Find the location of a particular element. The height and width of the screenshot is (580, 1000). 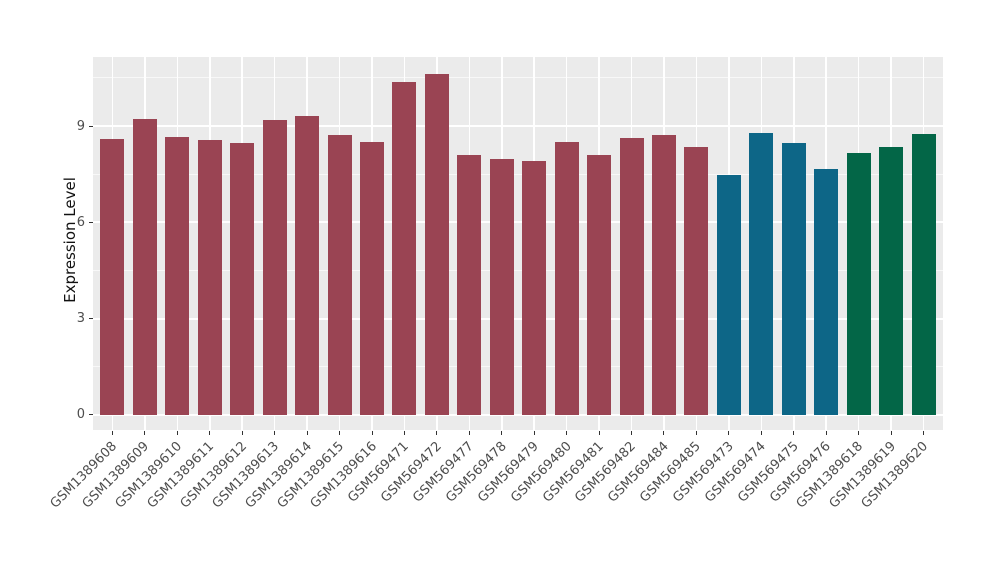

bar-GSM569477 is located at coordinates (469, 284).